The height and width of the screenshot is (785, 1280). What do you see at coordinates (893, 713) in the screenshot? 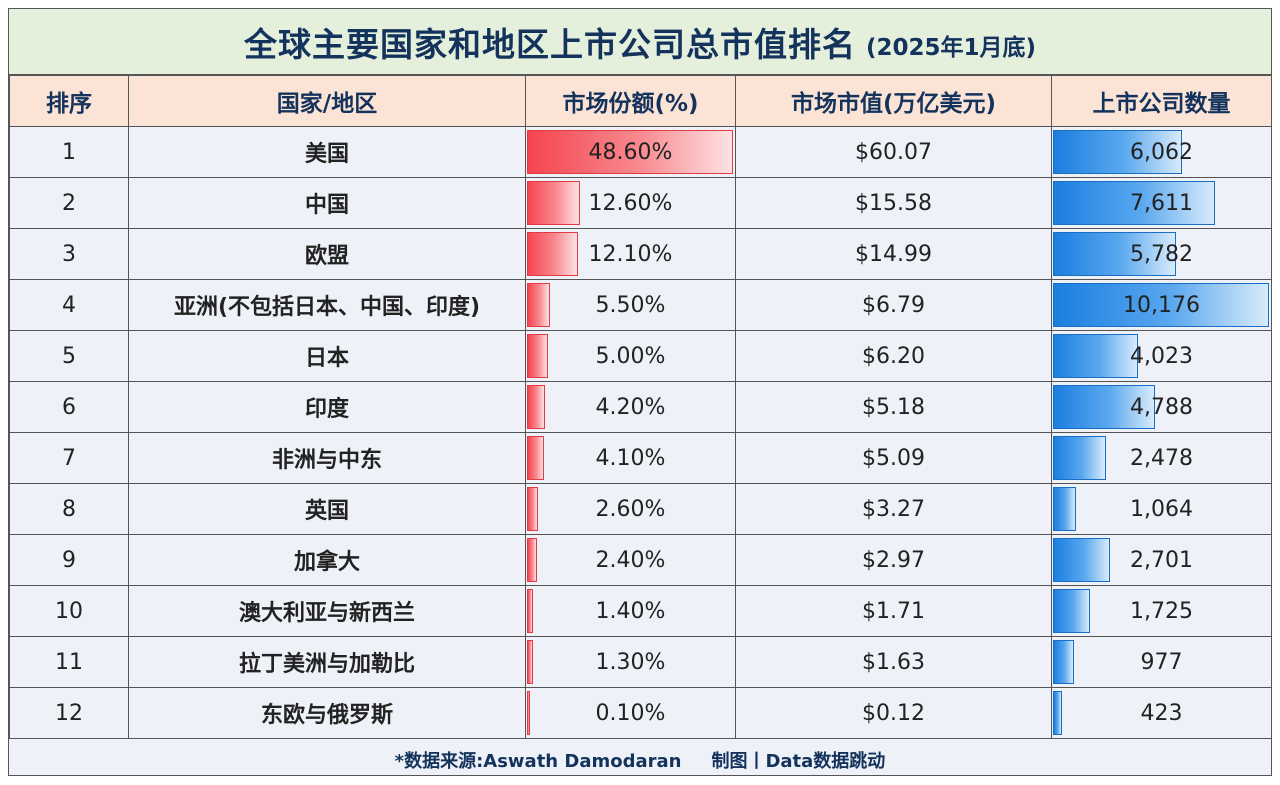
I see `cap-cell: $0.12` at bounding box center [893, 713].